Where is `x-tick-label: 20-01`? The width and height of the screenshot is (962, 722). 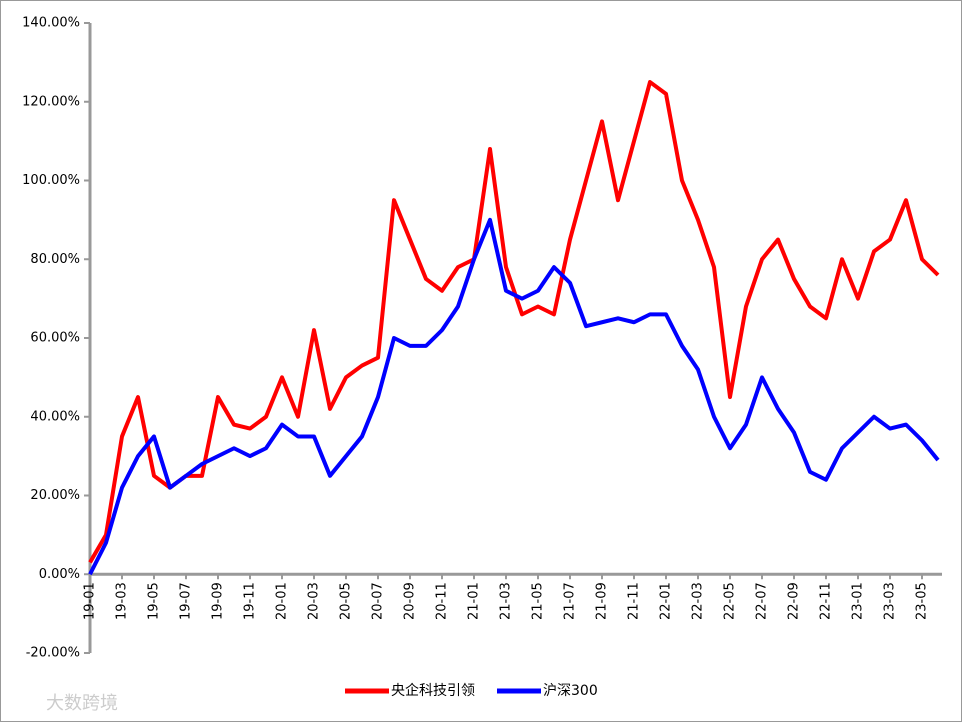 x-tick-label: 20-01 is located at coordinates (282, 601).